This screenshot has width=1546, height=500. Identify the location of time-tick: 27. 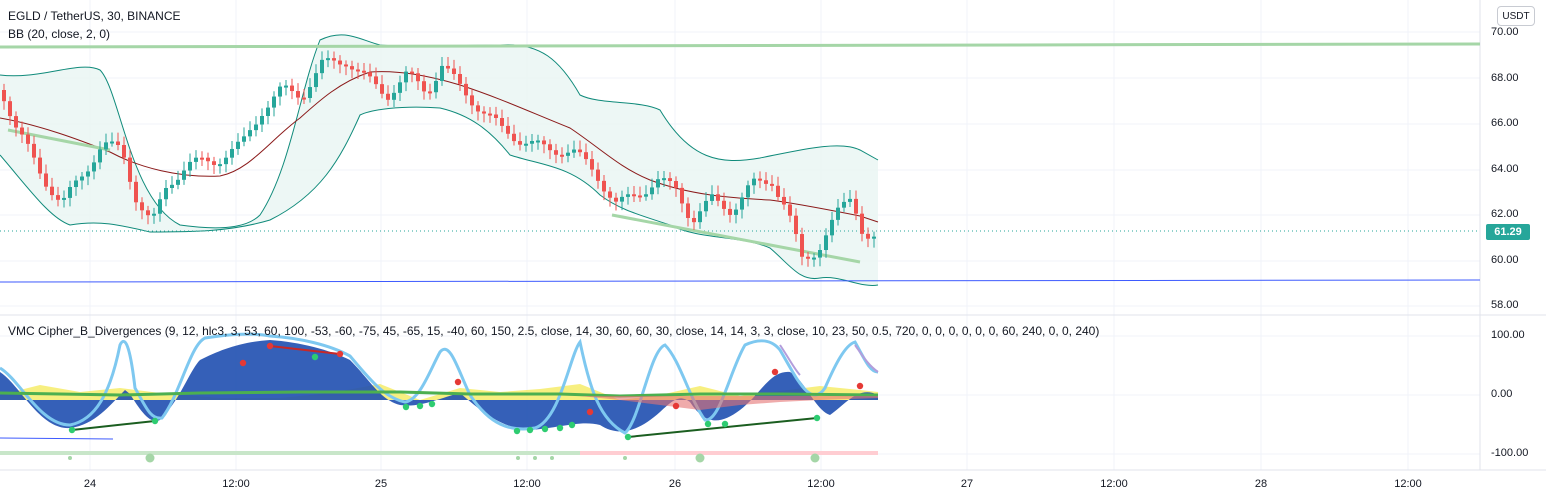
(967, 484).